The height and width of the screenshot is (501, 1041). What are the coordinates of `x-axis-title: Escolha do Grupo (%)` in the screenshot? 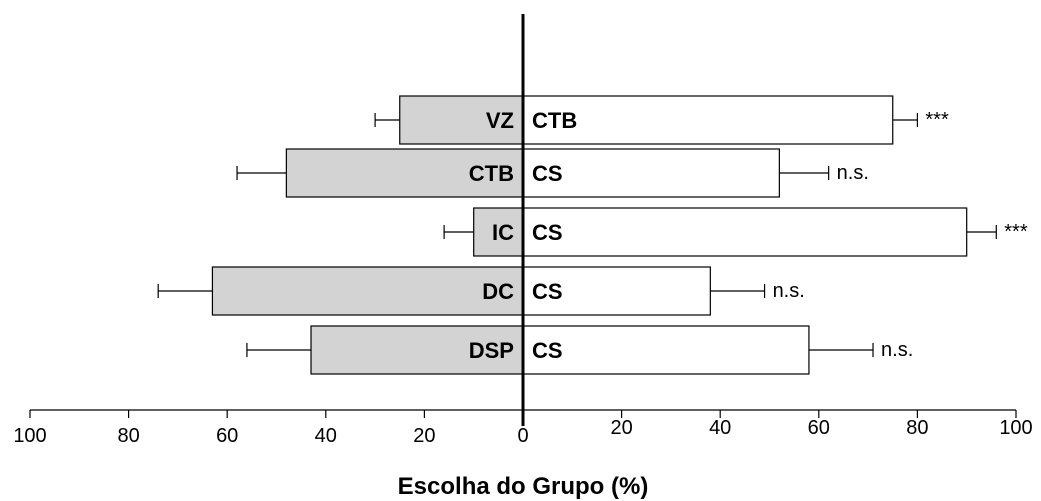 It's located at (523, 486).